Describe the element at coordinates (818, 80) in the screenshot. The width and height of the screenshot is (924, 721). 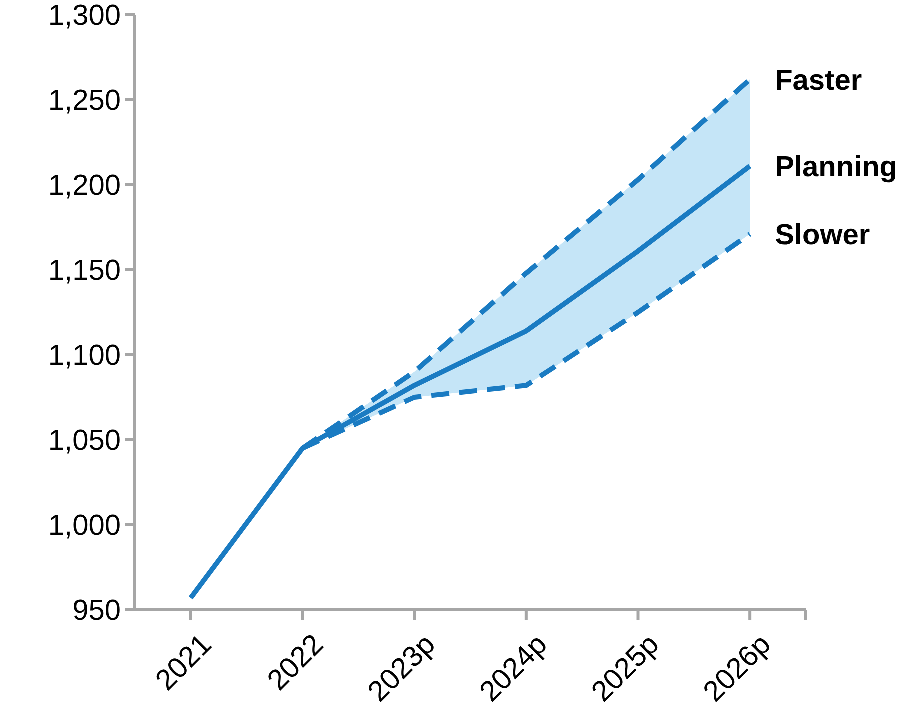
I see `series-label: Faster` at that location.